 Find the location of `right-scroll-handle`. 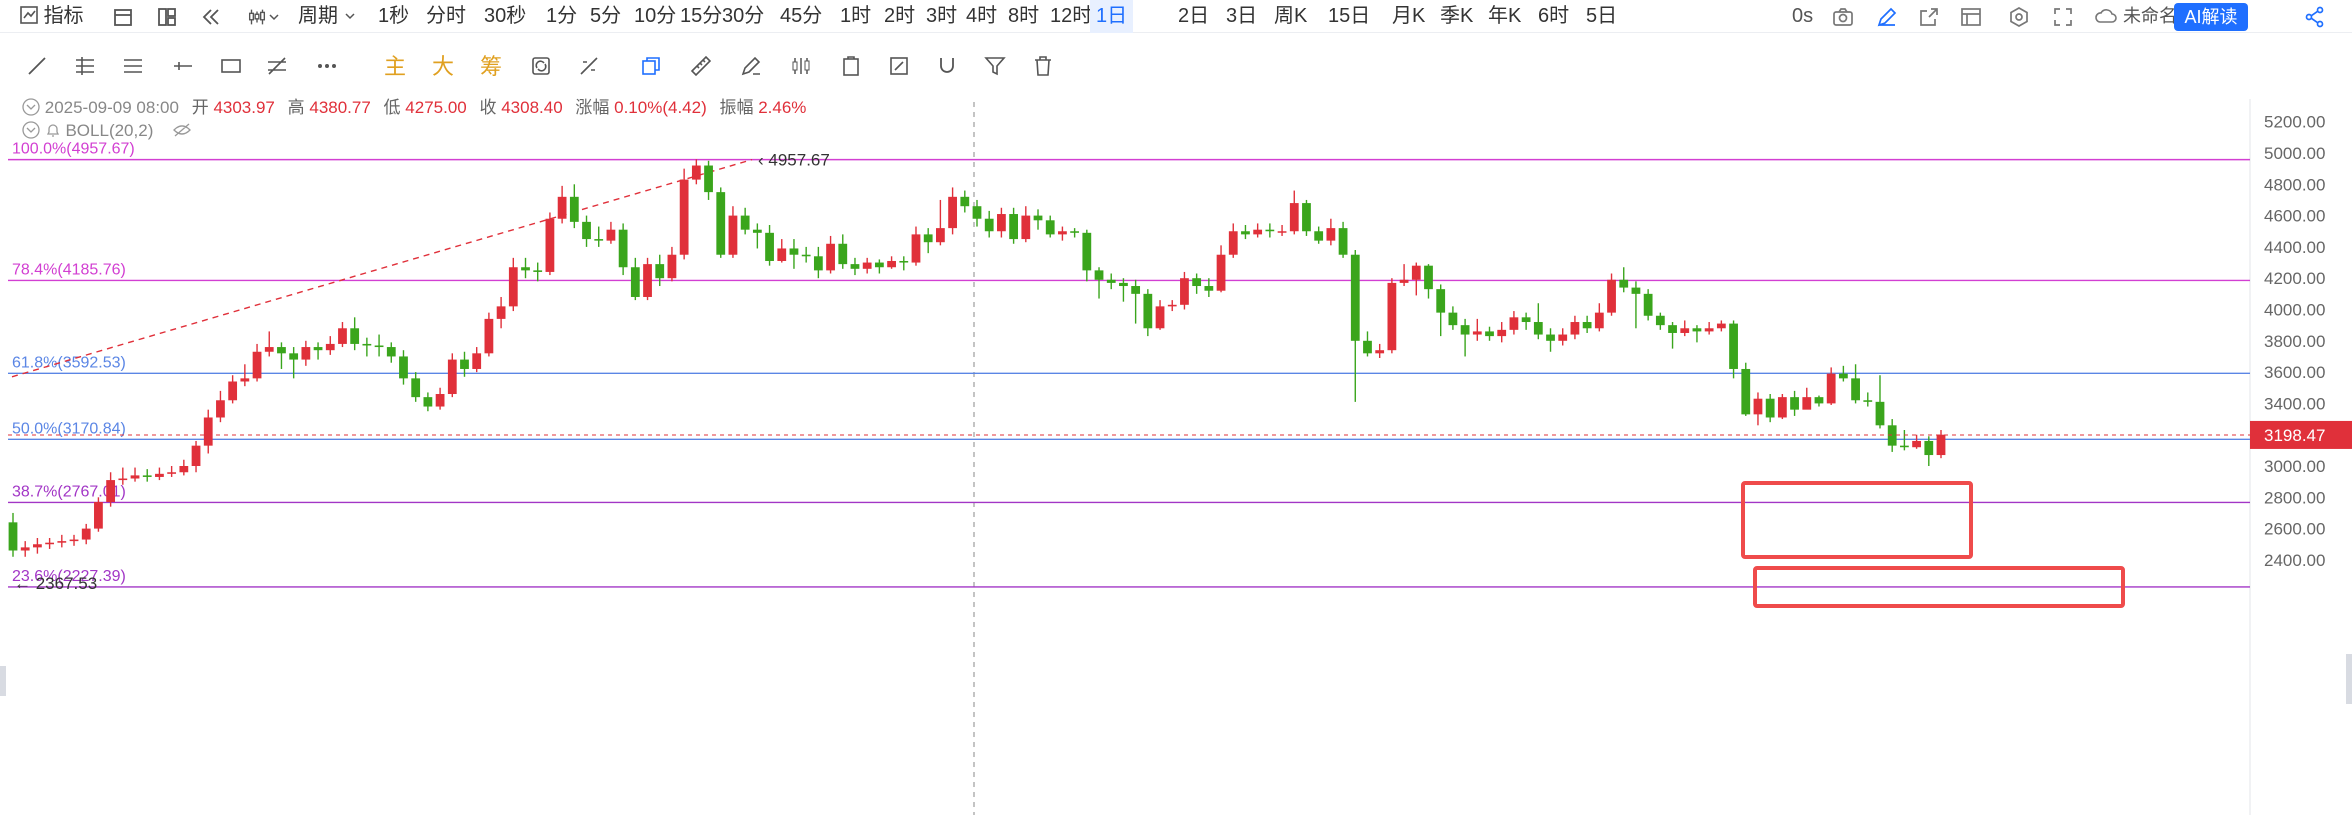

right-scroll-handle is located at coordinates (2349, 679).